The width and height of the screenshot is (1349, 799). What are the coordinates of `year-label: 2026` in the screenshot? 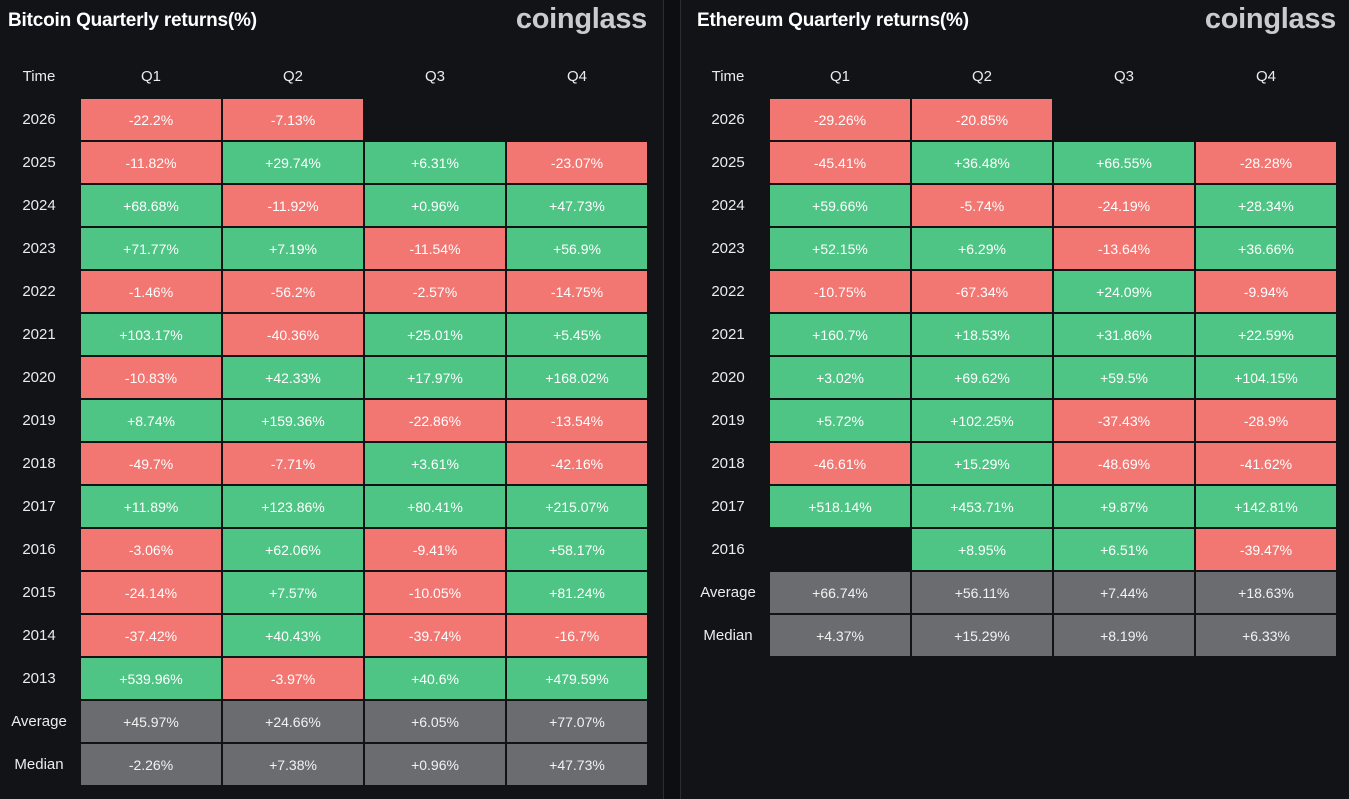 It's located at (728, 119).